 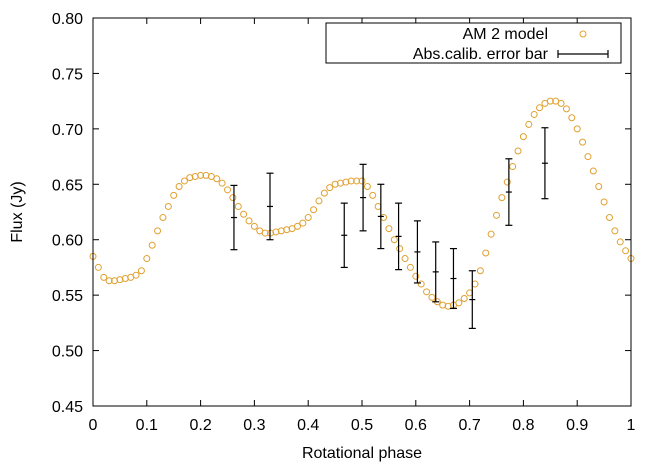 I want to click on x-tick-label: 0.8, so click(x=523, y=425).